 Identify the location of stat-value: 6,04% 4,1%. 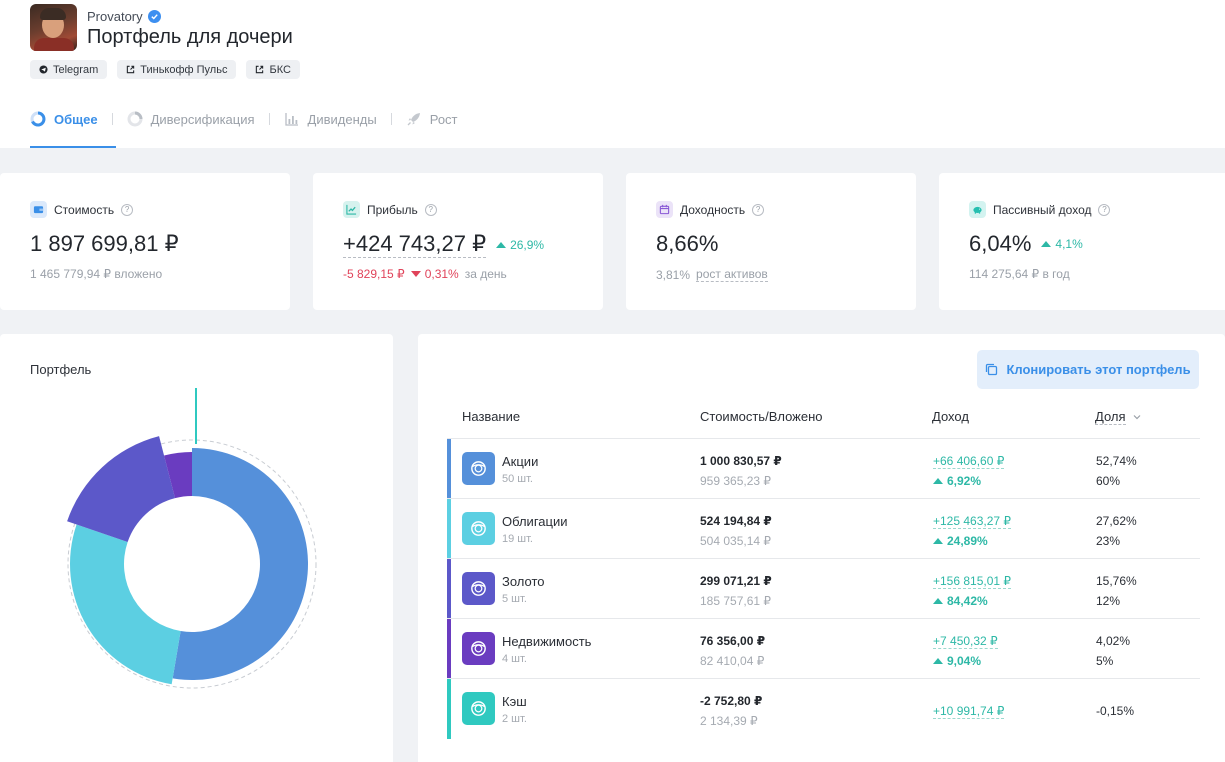
(1026, 244).